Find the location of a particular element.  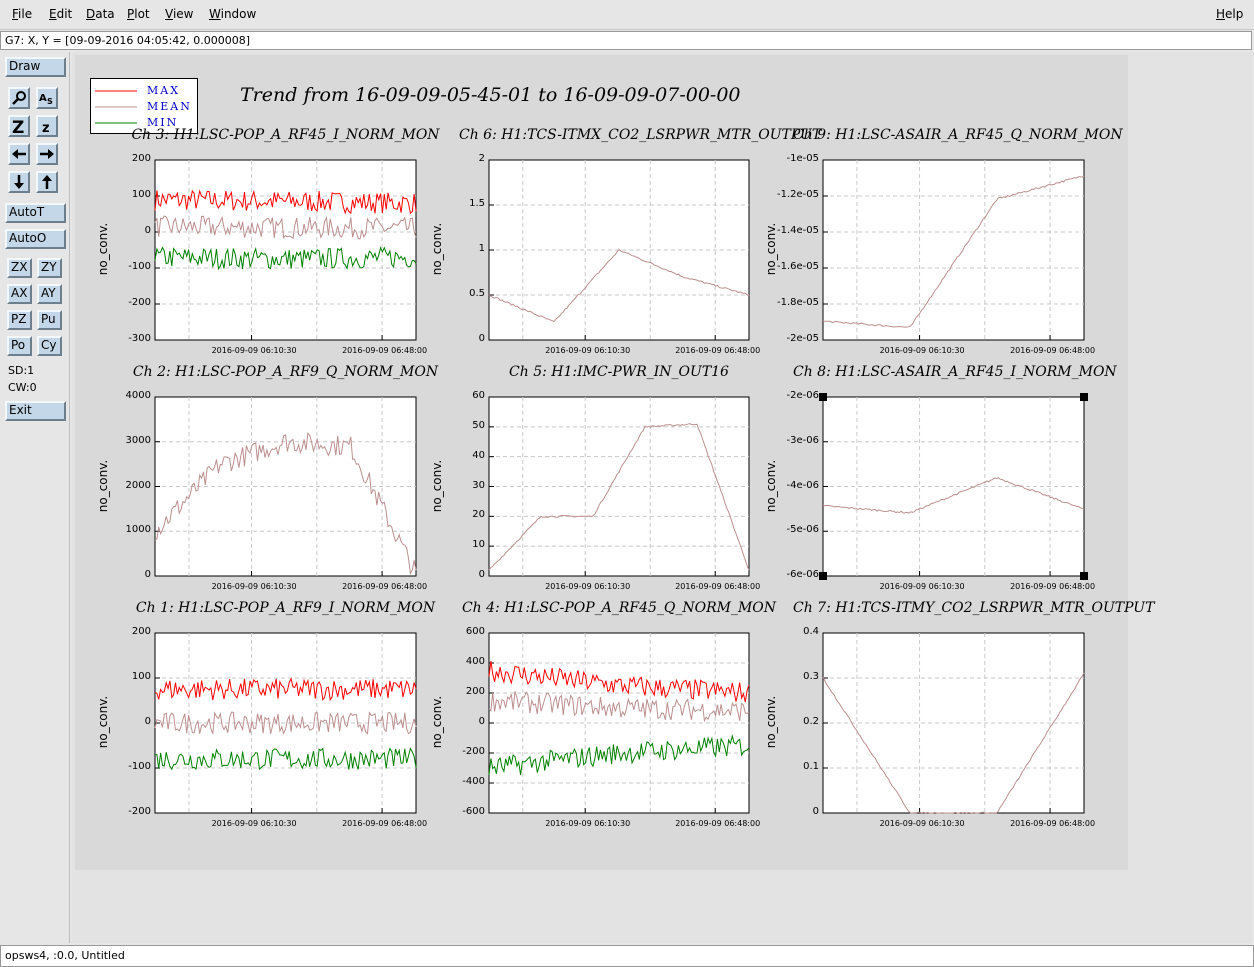

sd-label: SD:1 is located at coordinates (21, 370).